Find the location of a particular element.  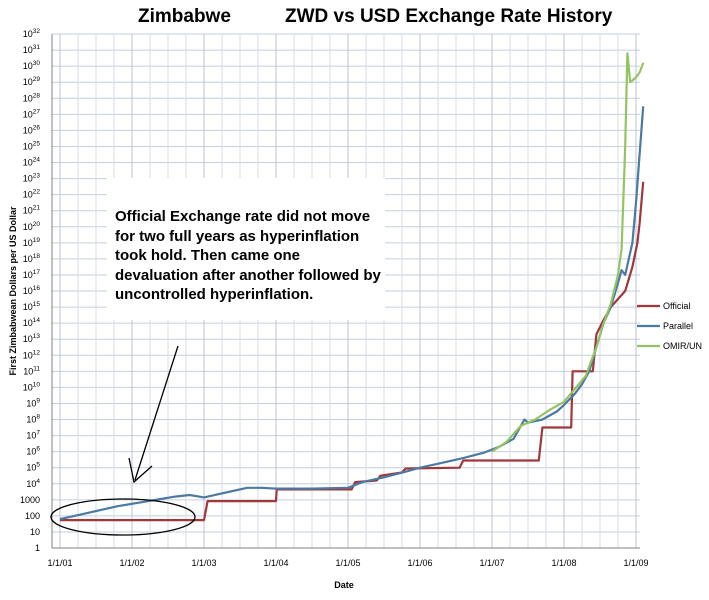

y-tick-label: 10²⁶ is located at coordinates (32, 129).